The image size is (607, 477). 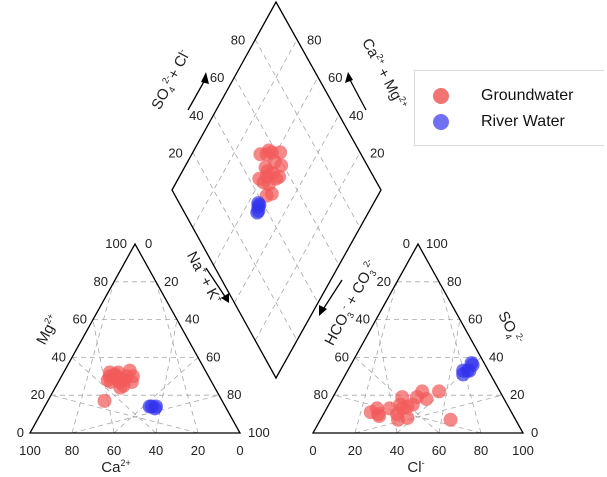 I want to click on cation-bottom-tick-4: 80, so click(x=72, y=450).